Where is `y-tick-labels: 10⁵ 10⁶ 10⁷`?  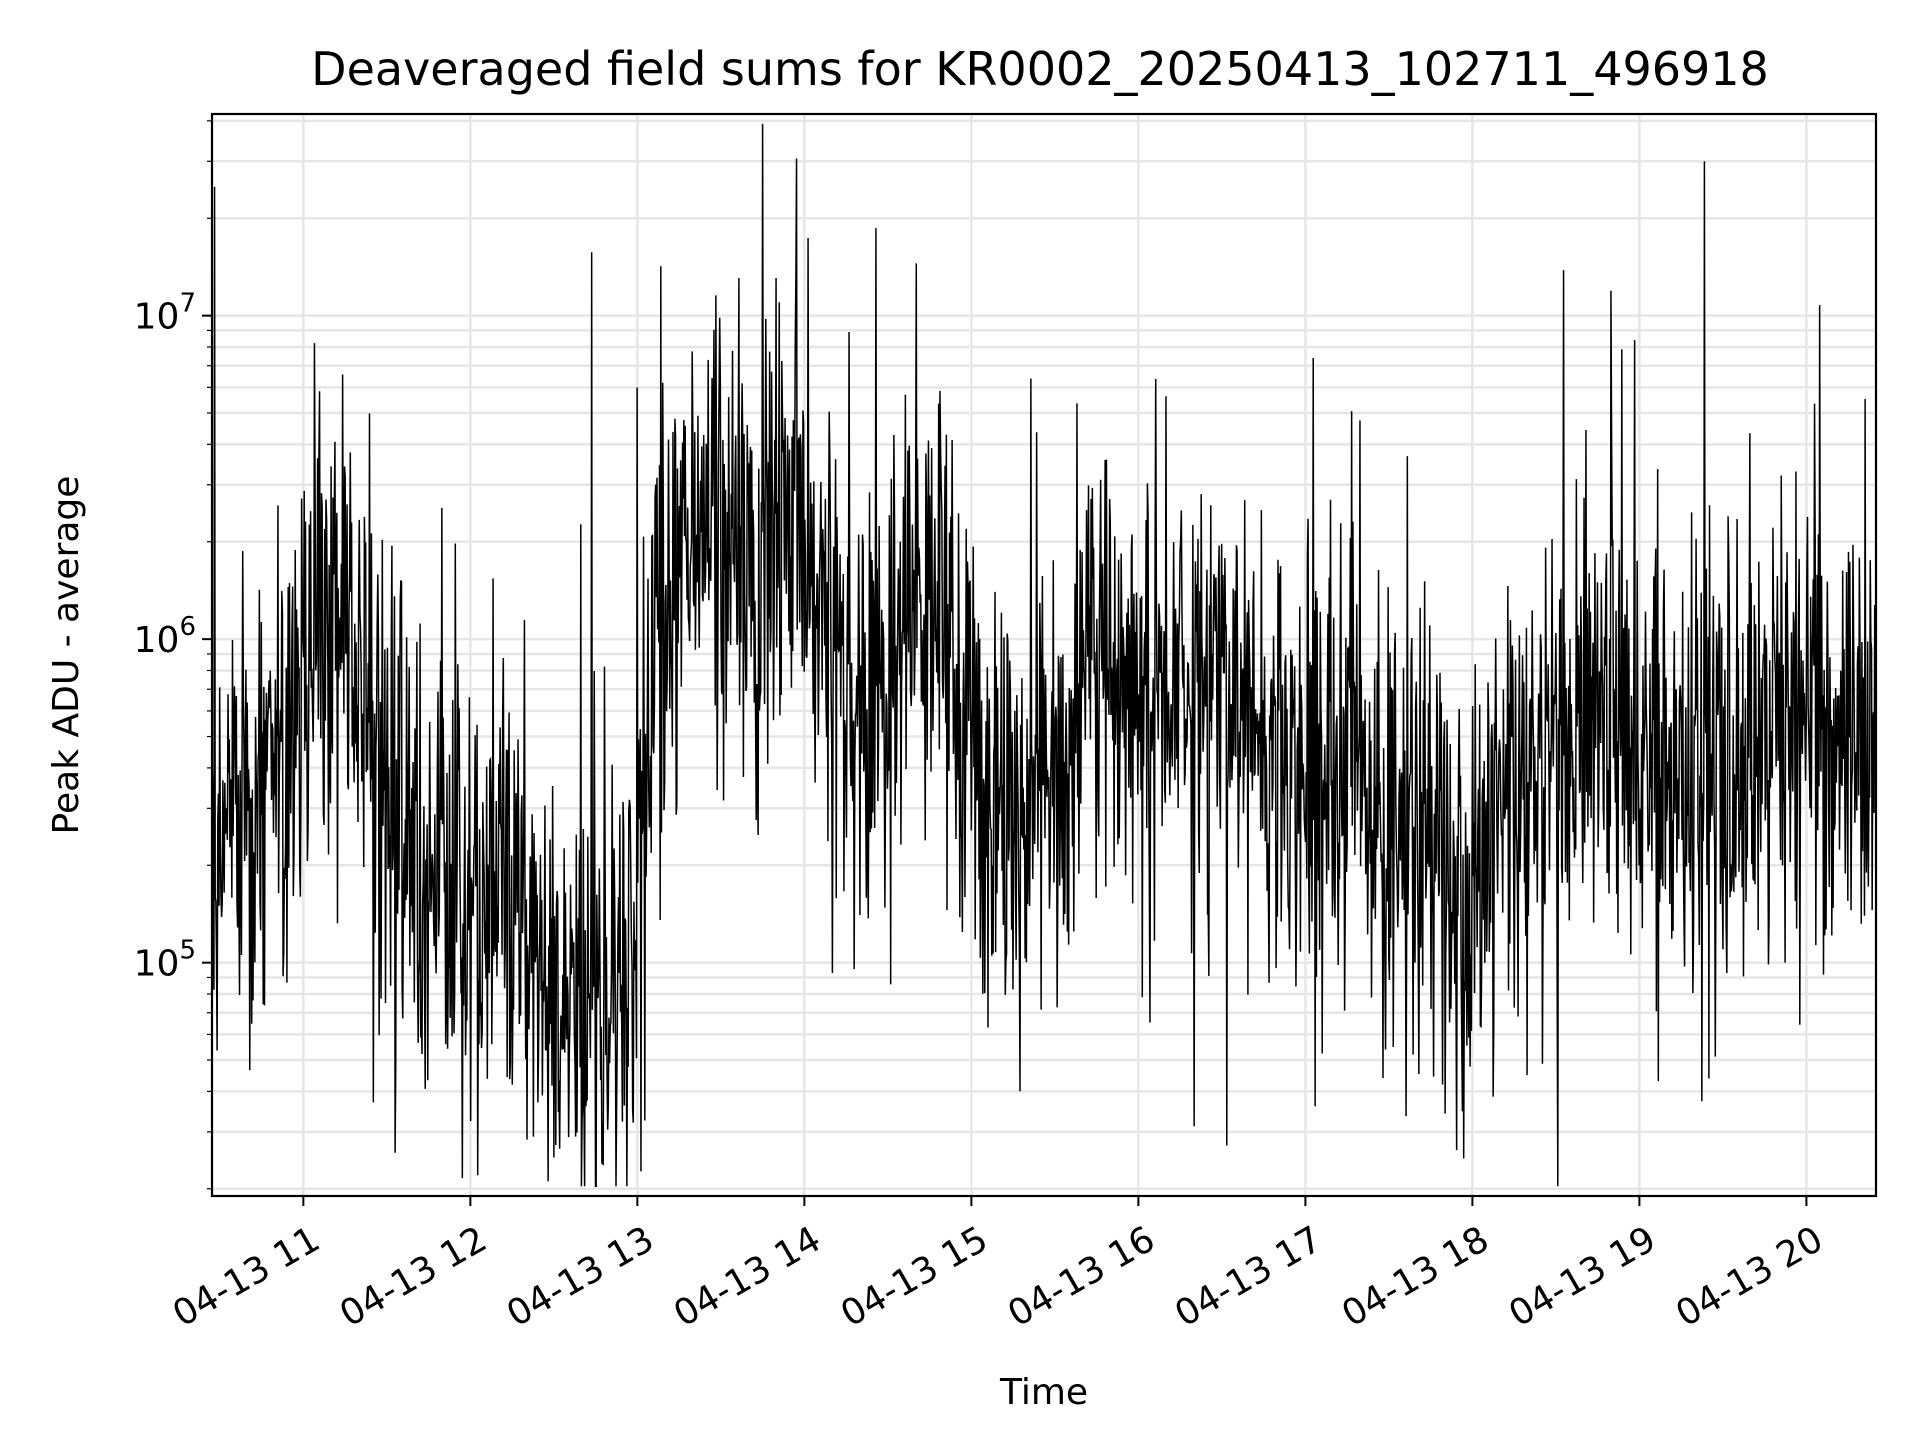
y-tick-labels: 10⁵ 10⁶ 10⁷ is located at coordinates (165, 637).